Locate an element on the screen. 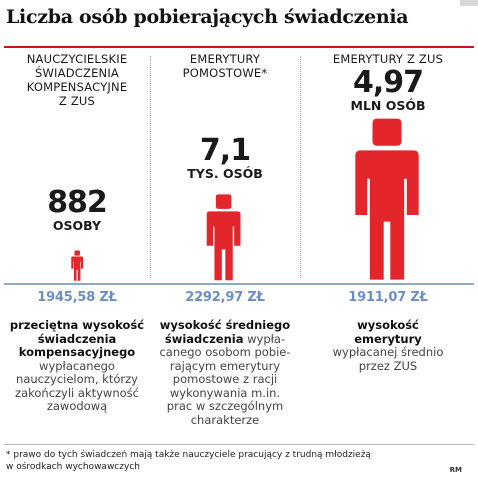  description-text: rającym emerytury is located at coordinates (225, 365).